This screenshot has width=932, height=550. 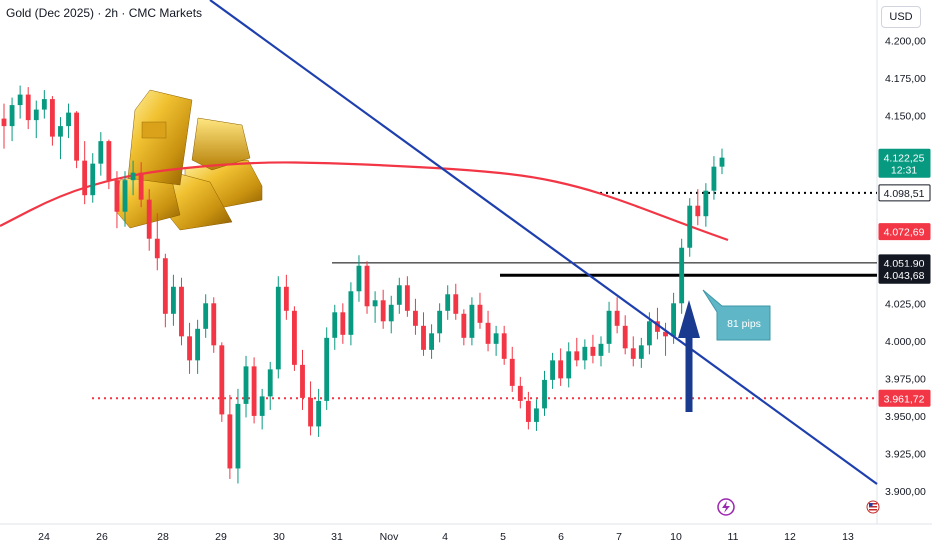 What do you see at coordinates (905, 454) in the screenshot?
I see `y-tick-label: 3.925,00` at bounding box center [905, 454].